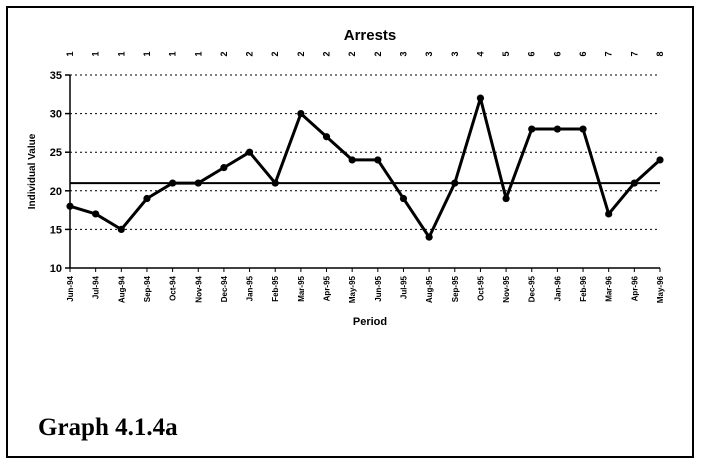  I want to click on x-tick-label: Apr-96, so click(634, 288).